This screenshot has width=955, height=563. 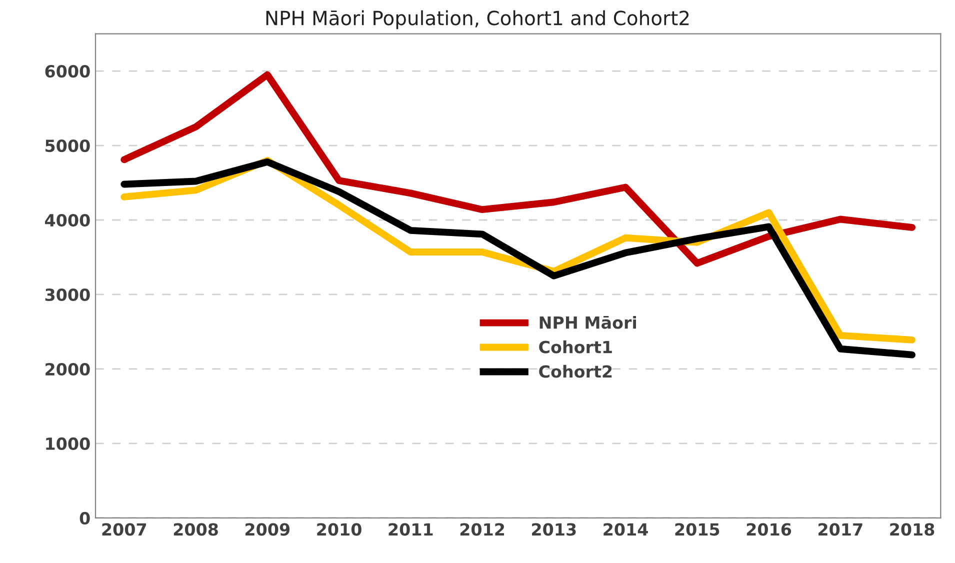 What do you see at coordinates (268, 529) in the screenshot?
I see `x-tick-label: 2009` at bounding box center [268, 529].